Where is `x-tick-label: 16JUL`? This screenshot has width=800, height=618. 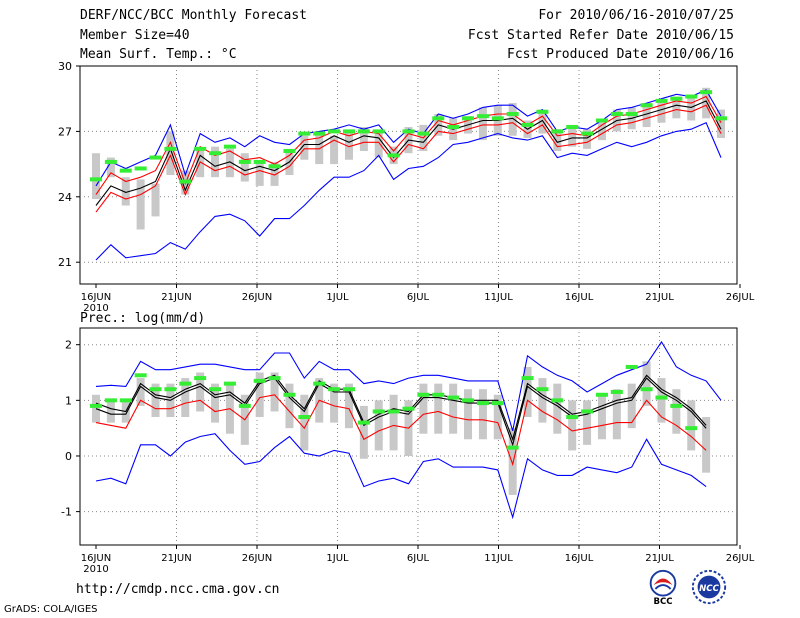
x-tick-label: 16JUL is located at coordinates (579, 558).